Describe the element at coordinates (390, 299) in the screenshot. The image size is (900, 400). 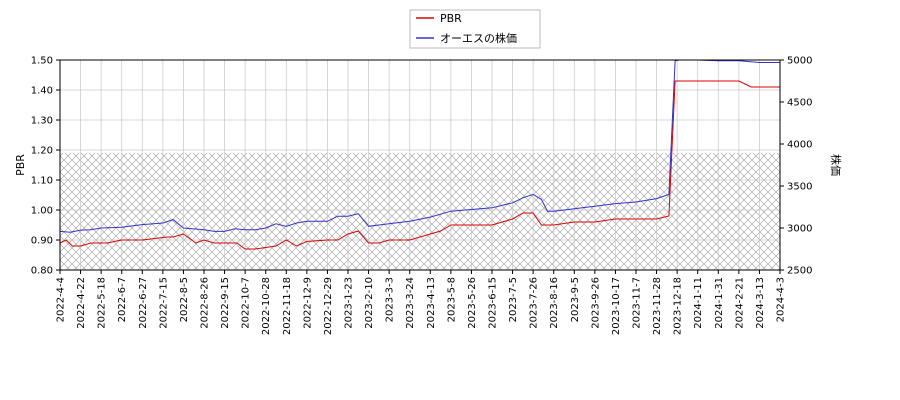
I see `x-tick-label: 2023-3-3` at that location.